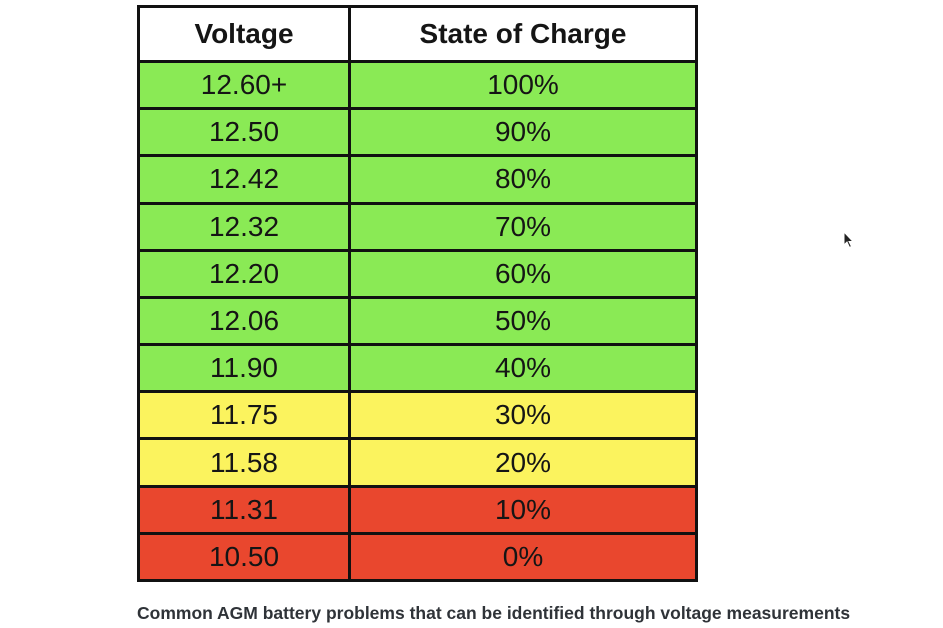  Describe the element at coordinates (244, 509) in the screenshot. I see `cell-voltage: 11.31` at that location.